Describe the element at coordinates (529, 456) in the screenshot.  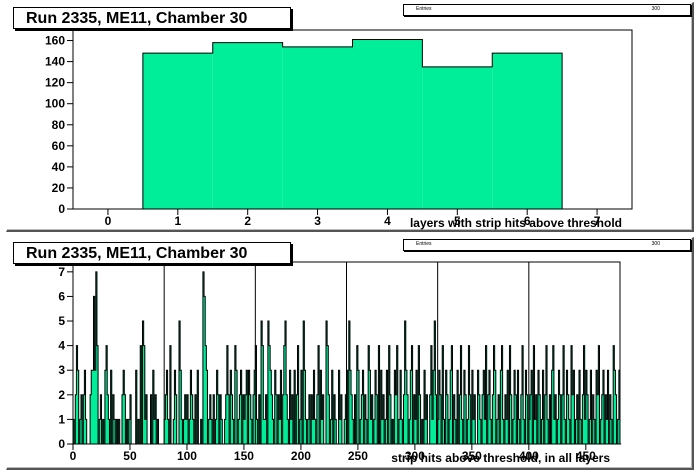
I see `x-tick-label: 400` at that location.